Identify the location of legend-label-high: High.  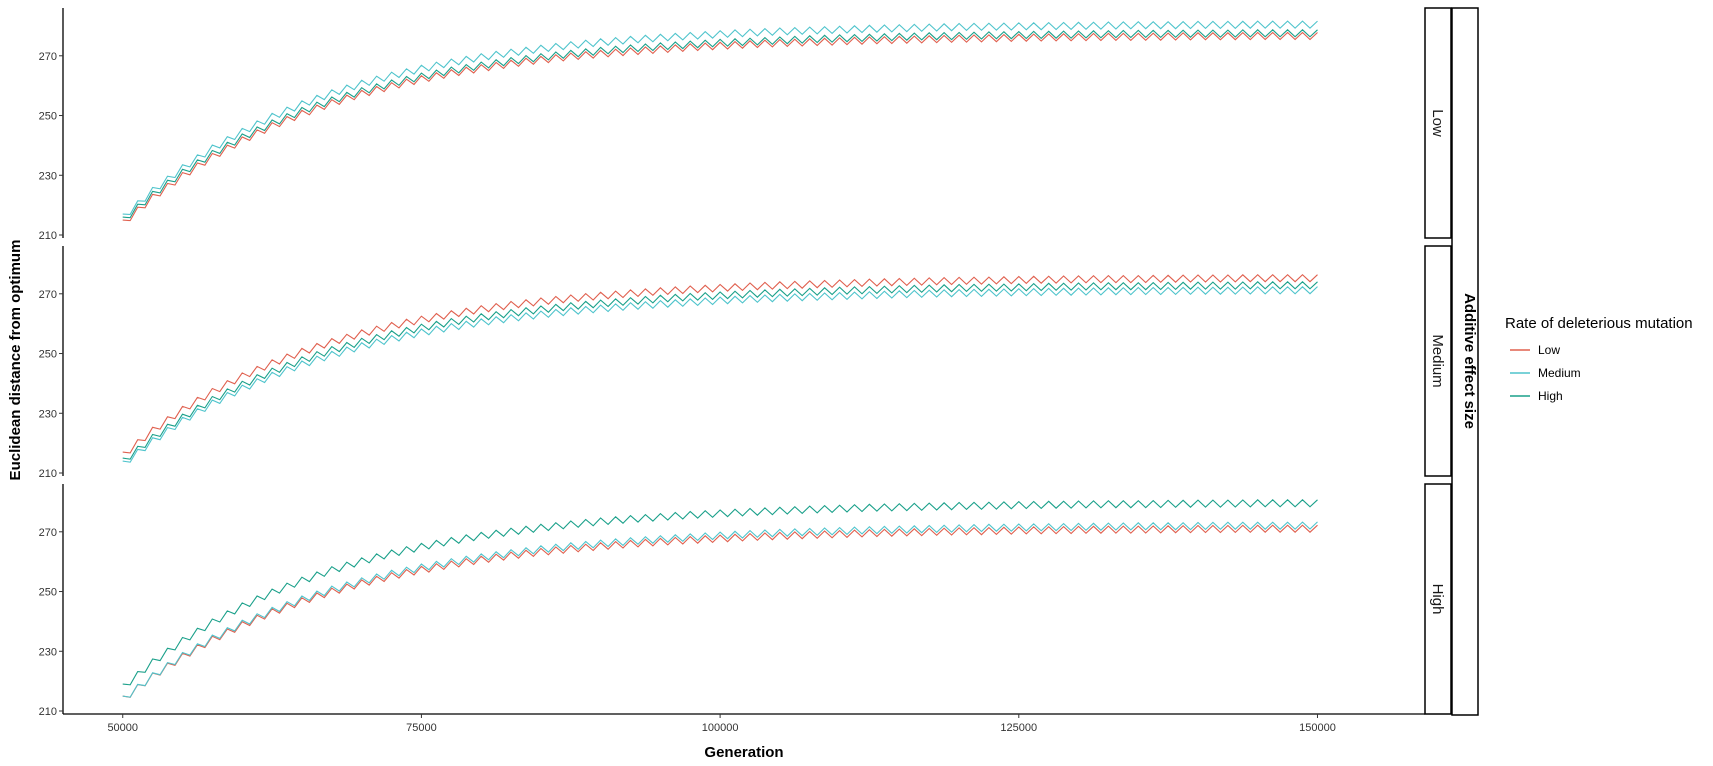
(1550, 396).